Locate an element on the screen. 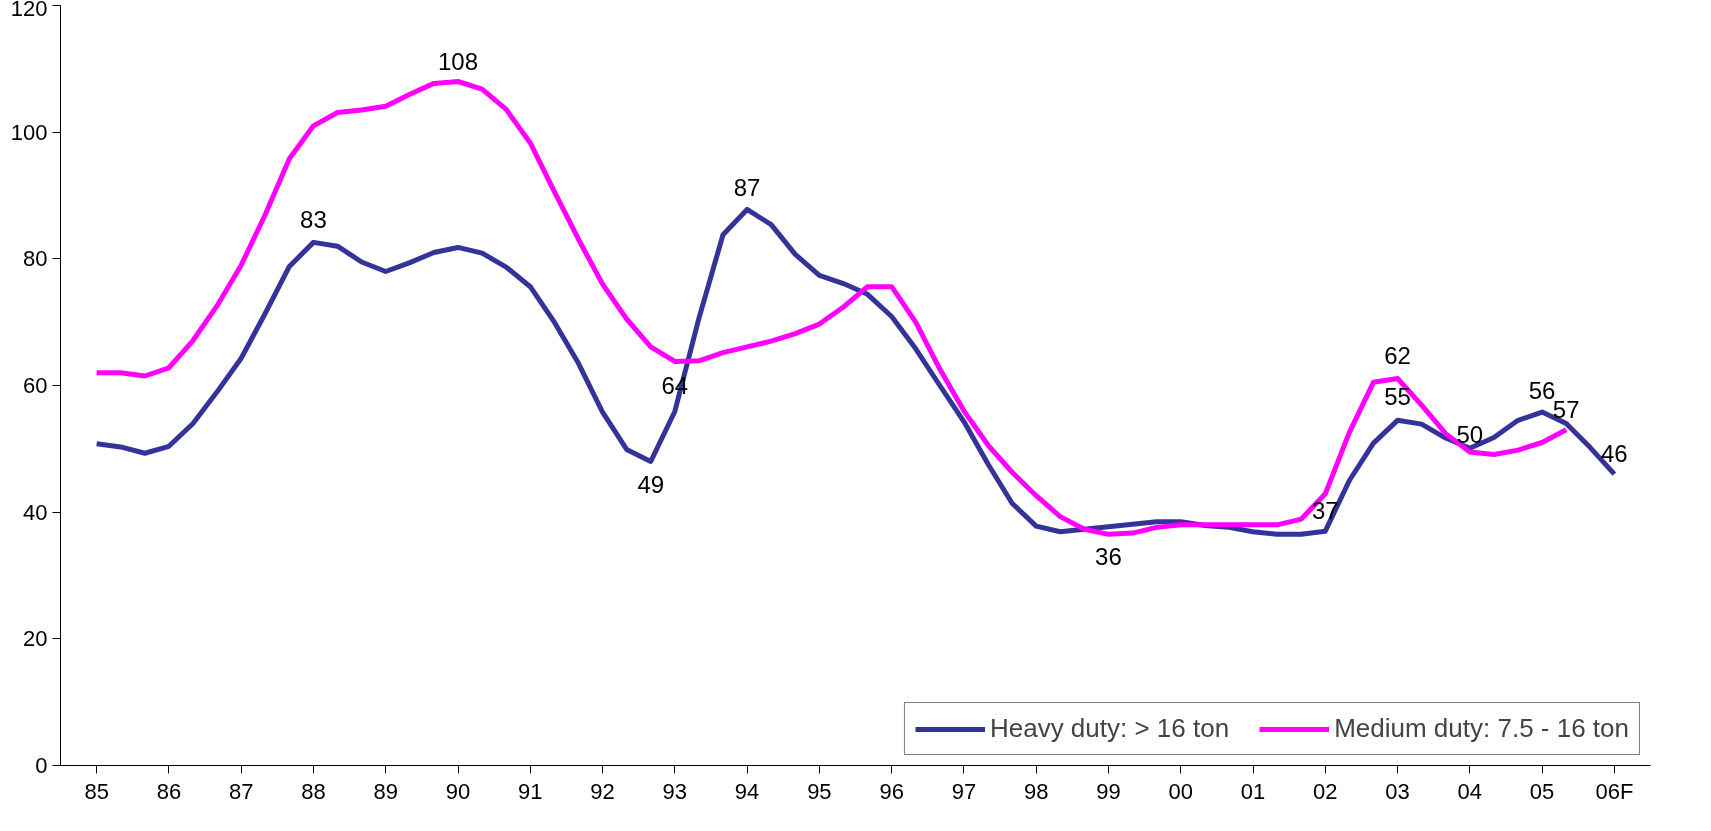  x-tick-label: 90 is located at coordinates (458, 791).